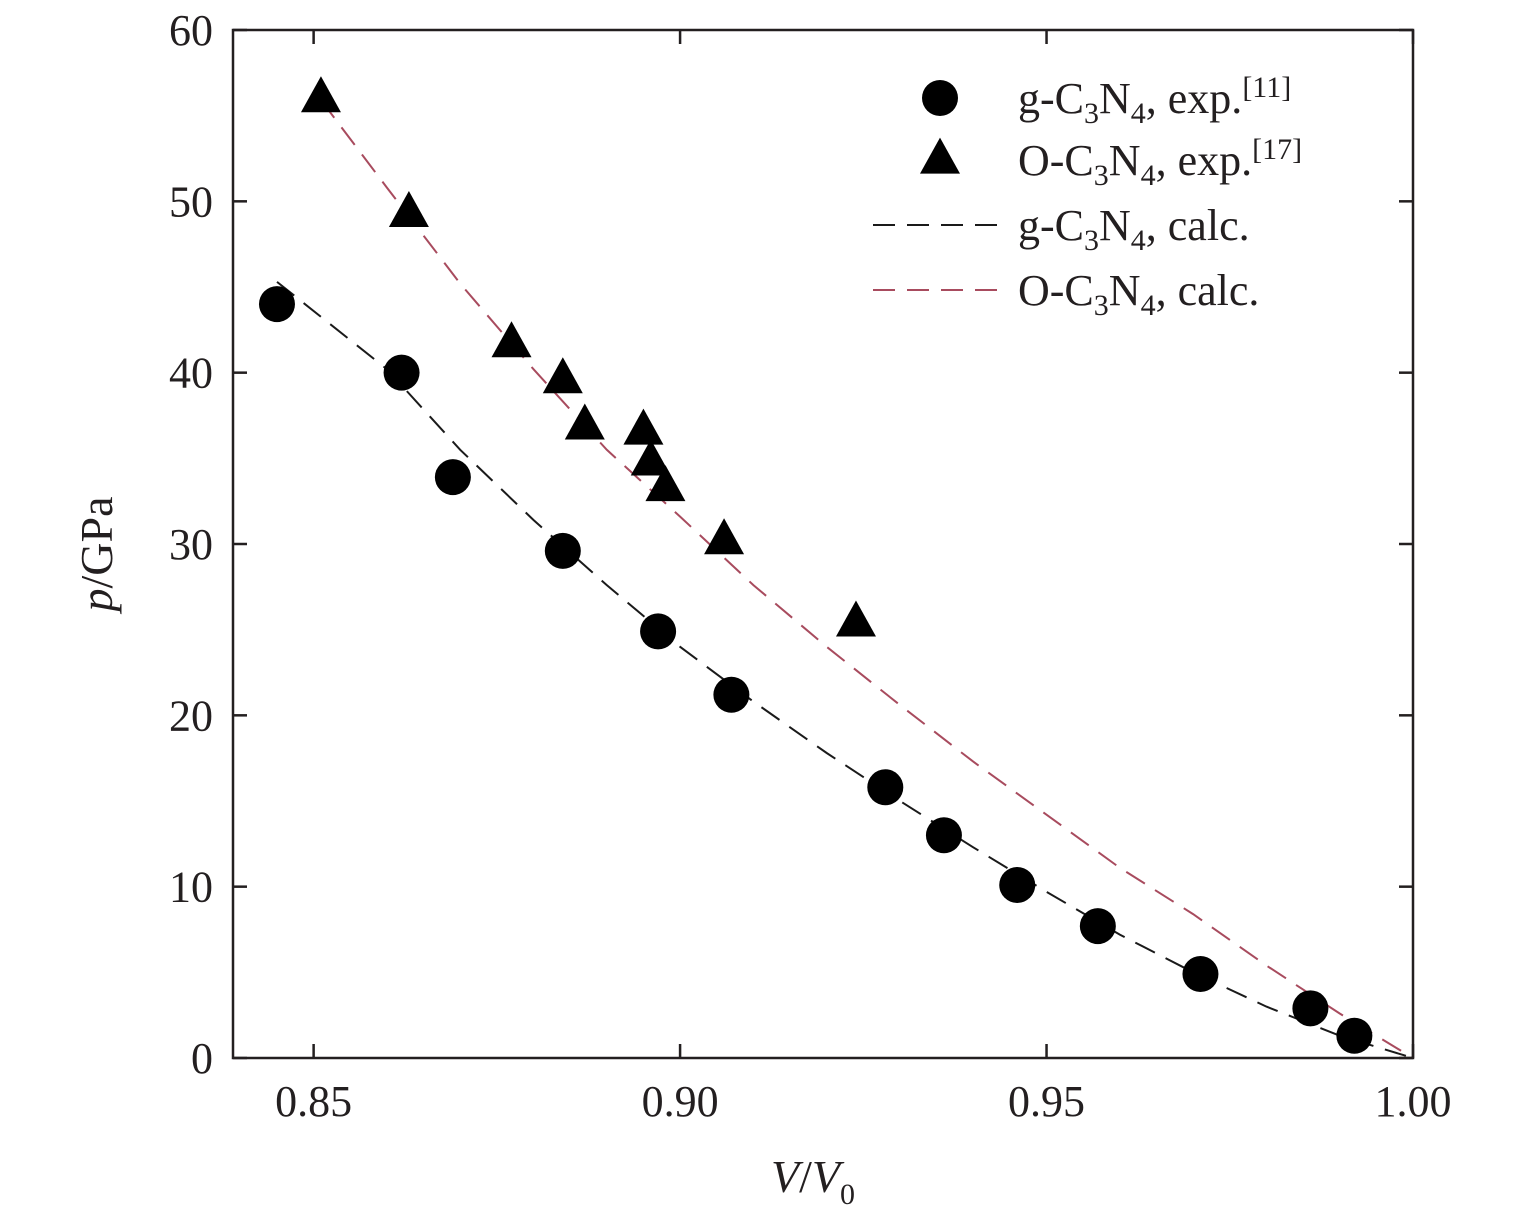  I want to click on x-tick-label: 0.85, so click(313, 1101).